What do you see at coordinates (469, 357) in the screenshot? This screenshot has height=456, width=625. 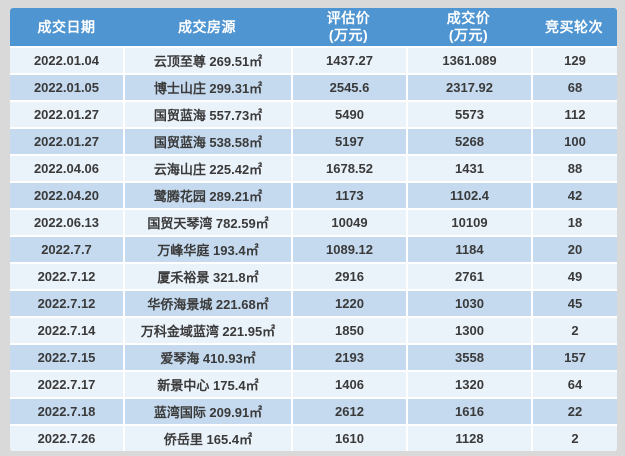 I see `cell-deal-price: 3558` at bounding box center [469, 357].